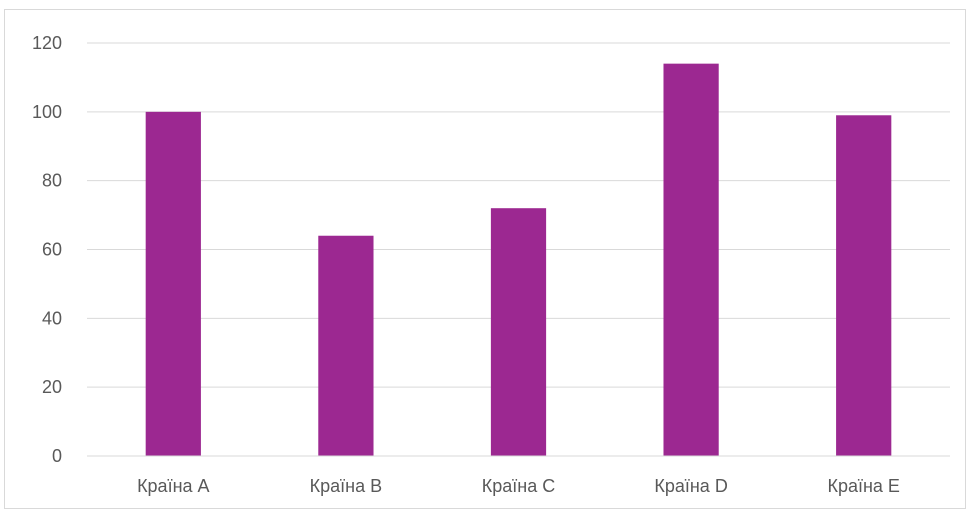 Image resolution: width=968 pixels, height=511 pixels. I want to click on y-tick-label: 60, so click(52, 250).